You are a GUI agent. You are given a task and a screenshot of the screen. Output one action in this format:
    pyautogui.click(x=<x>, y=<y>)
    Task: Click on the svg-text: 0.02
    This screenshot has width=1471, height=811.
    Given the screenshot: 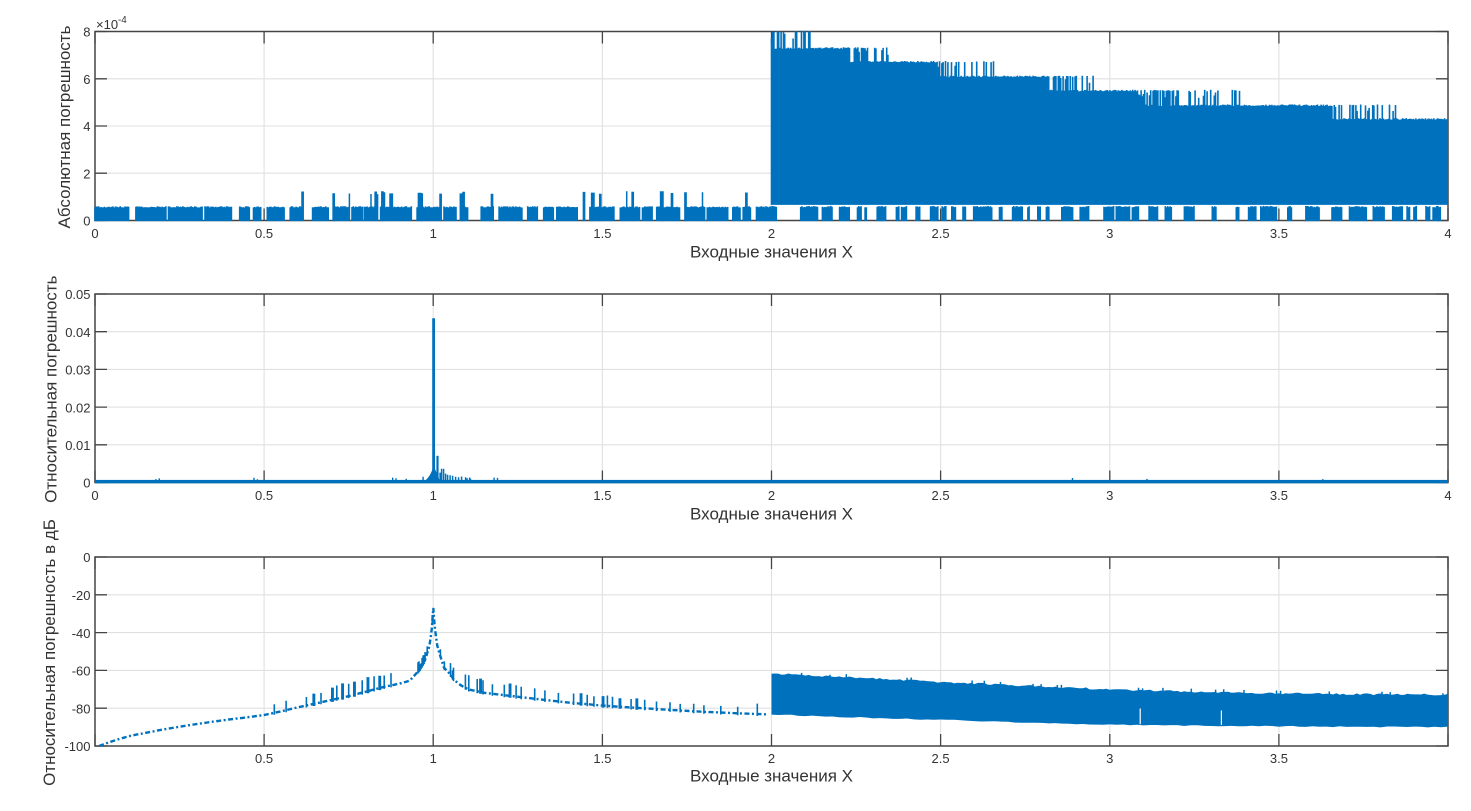 What is the action you would take?
    pyautogui.click(x=77, y=407)
    